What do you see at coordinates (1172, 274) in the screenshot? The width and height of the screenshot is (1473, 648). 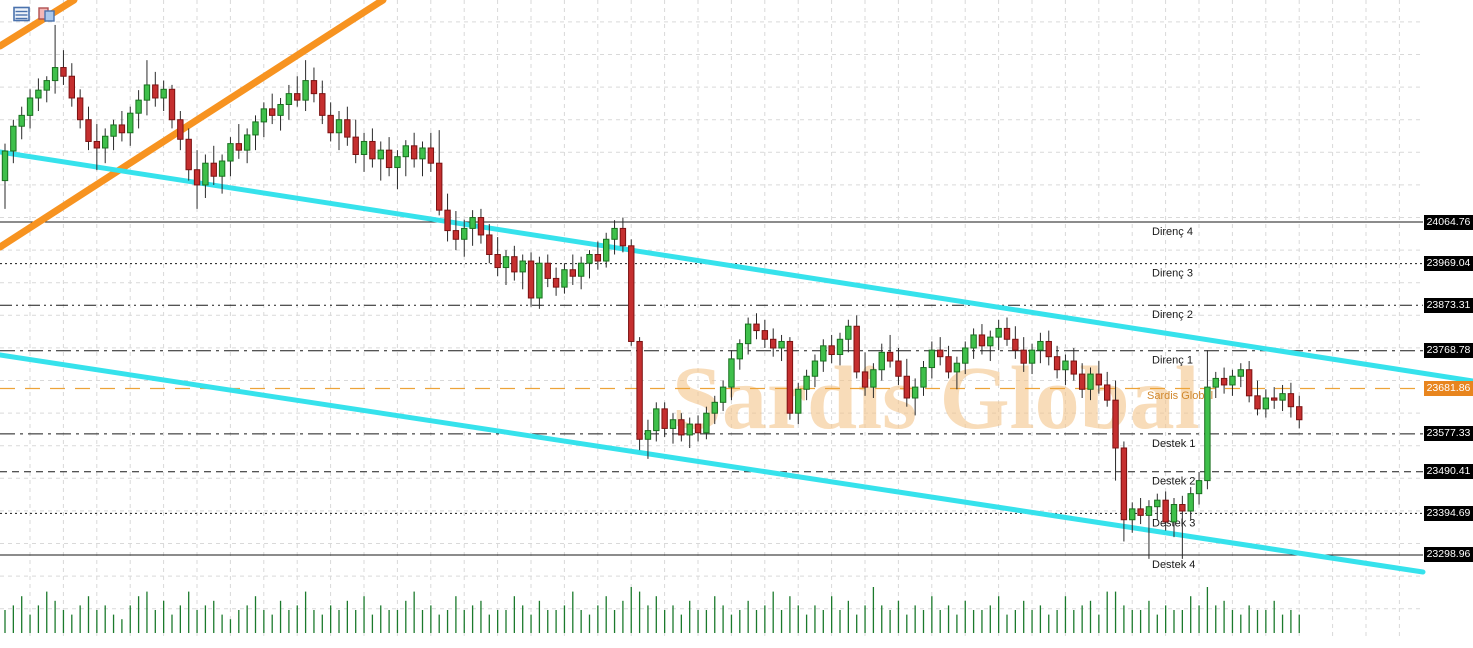 I see `level-label: Direnç 3` at bounding box center [1172, 274].